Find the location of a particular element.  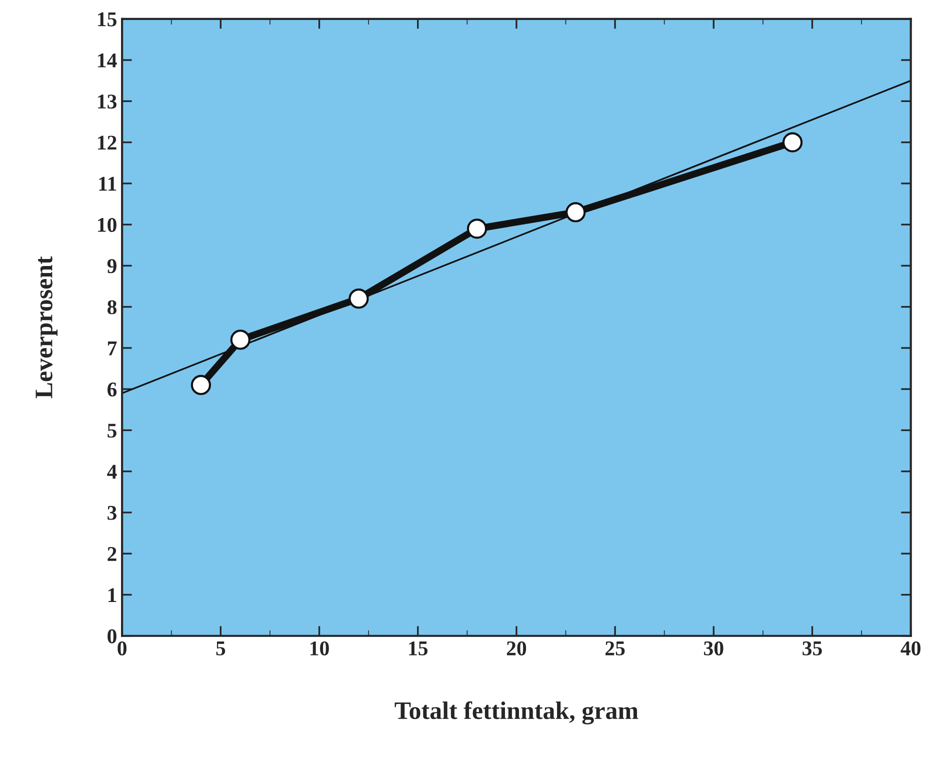

y-tick-label: 5 is located at coordinates (112, 431).